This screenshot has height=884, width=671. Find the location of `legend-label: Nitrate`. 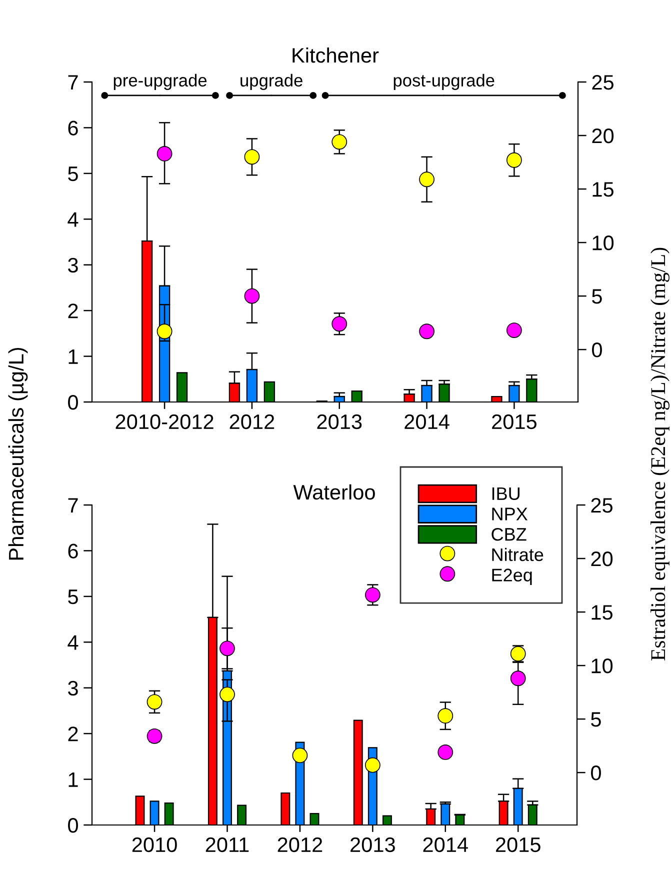

legend-label: Nitrate is located at coordinates (518, 555).